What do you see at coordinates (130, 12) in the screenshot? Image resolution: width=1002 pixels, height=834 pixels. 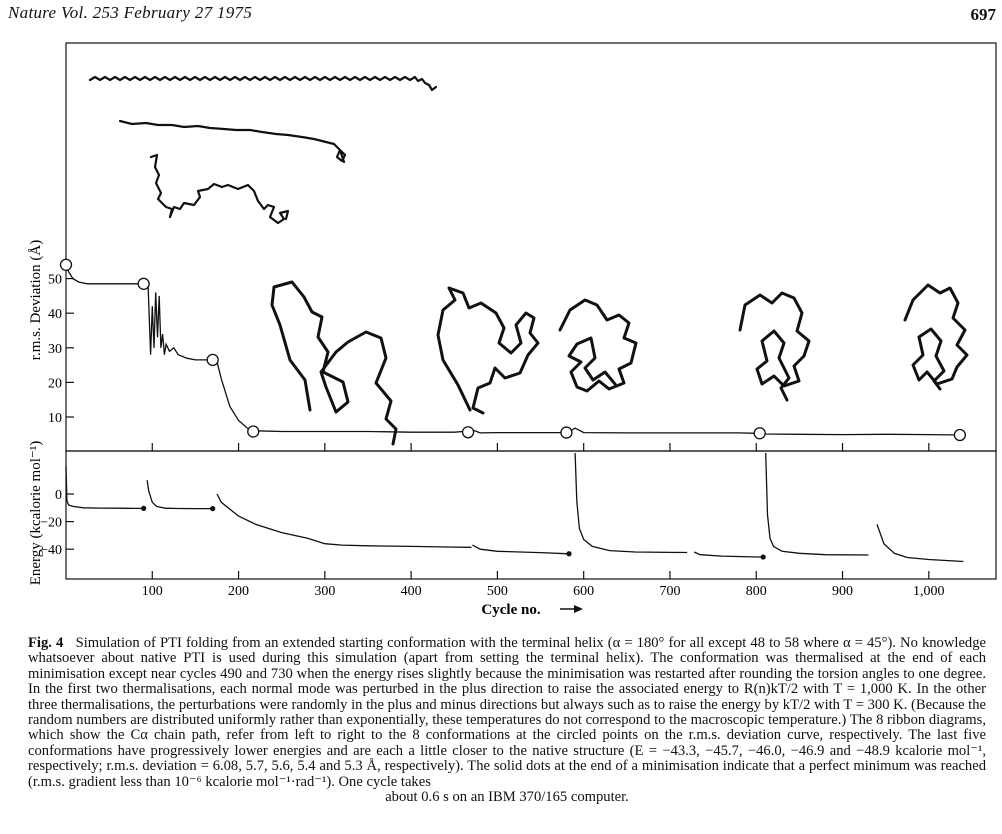 I see `journal-header: Nature Vol. 253 February 27 1975` at bounding box center [130, 12].